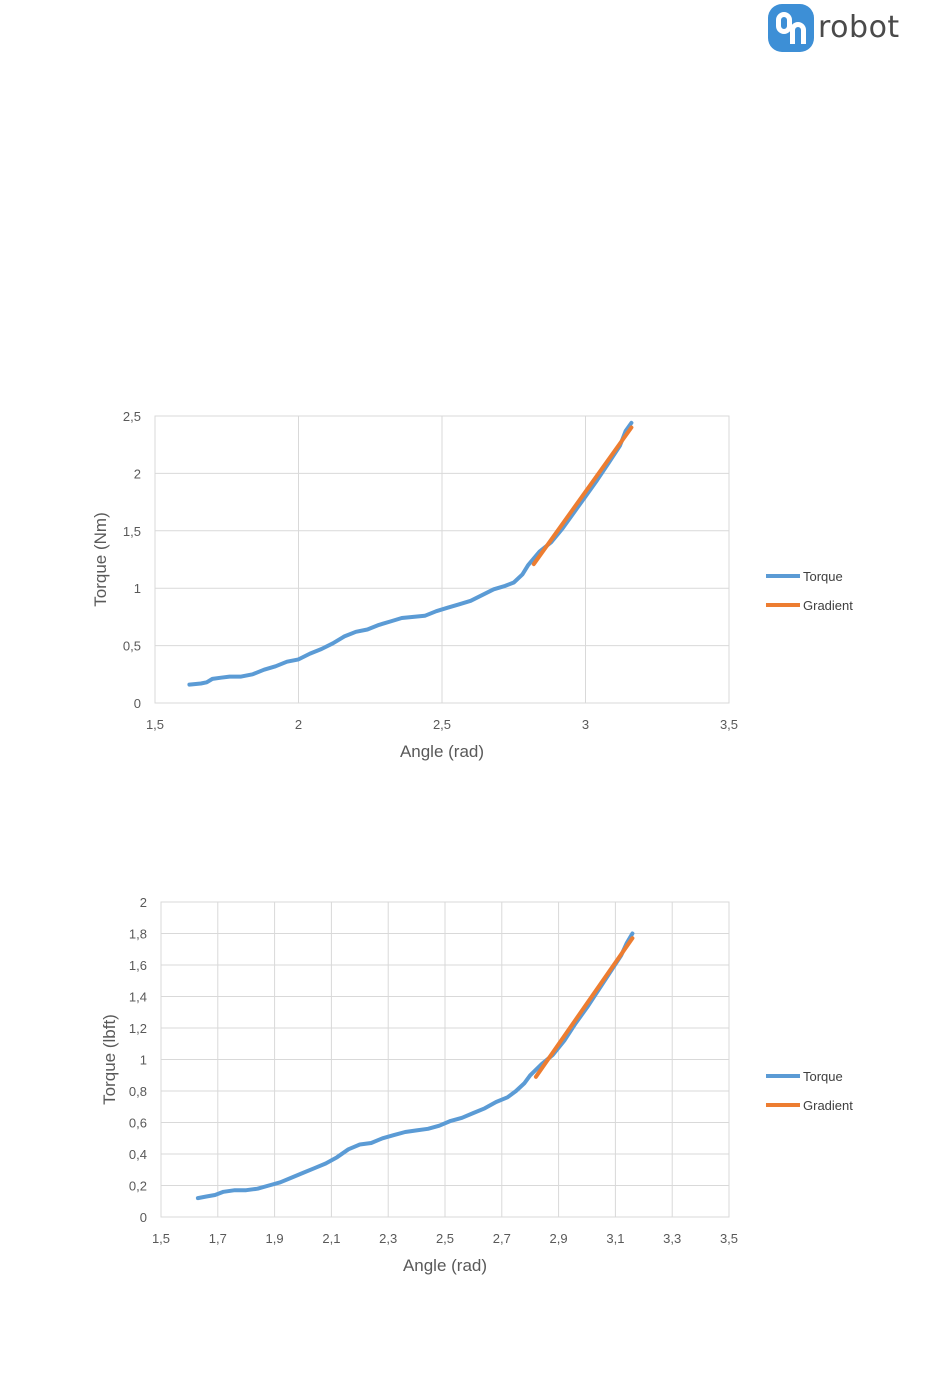 This screenshot has height=1378, width=950. What do you see at coordinates (218, 1238) in the screenshot?
I see `x-tick-label: 1,7` at bounding box center [218, 1238].